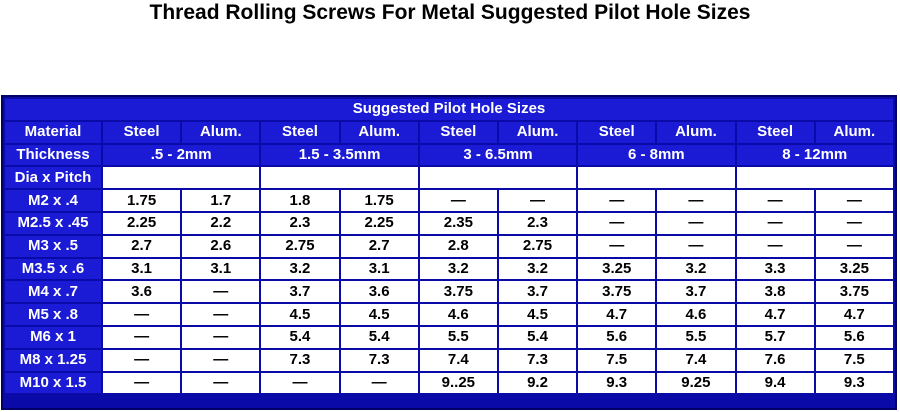 The width and height of the screenshot is (900, 412). What do you see at coordinates (449, 314) in the screenshot?
I see `table-row: M5 x .8— —4.5 4.5 4.6 4.5 4.7 4.6 4.7 4.7` at bounding box center [449, 314].